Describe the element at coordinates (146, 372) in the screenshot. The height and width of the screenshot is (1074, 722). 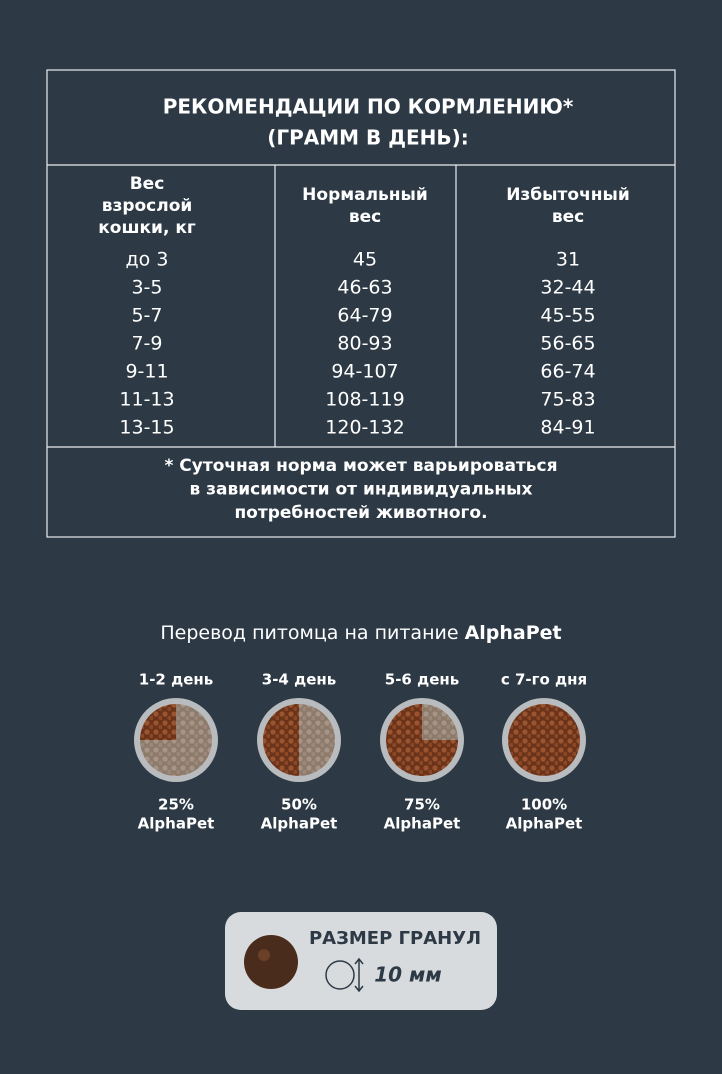
I see `table-cell: 9-11` at that location.